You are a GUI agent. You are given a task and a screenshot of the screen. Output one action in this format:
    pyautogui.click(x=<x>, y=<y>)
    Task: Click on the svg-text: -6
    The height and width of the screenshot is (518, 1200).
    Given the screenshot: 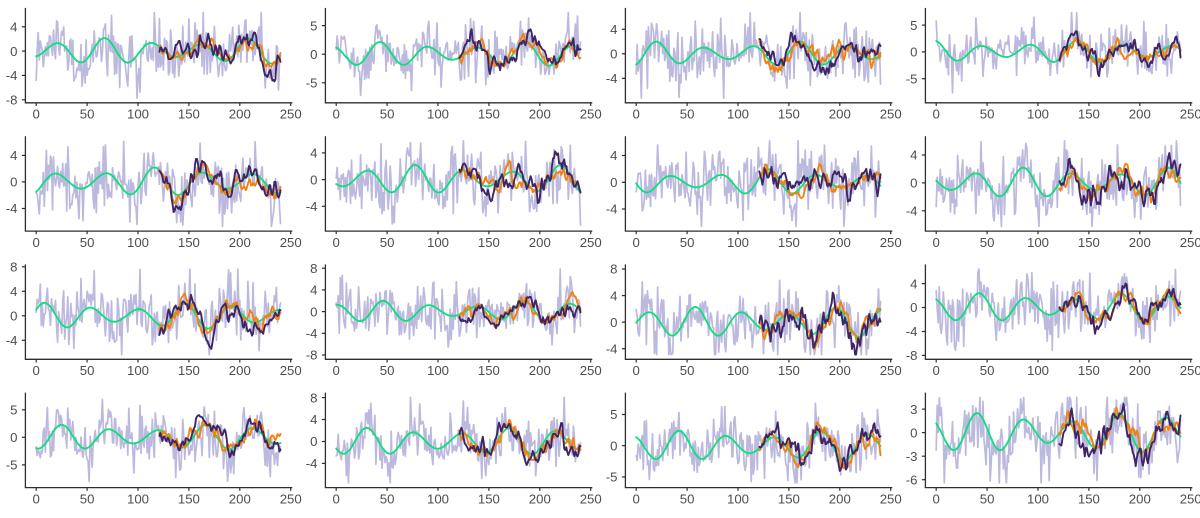 What is the action you would take?
    pyautogui.click(x=912, y=479)
    